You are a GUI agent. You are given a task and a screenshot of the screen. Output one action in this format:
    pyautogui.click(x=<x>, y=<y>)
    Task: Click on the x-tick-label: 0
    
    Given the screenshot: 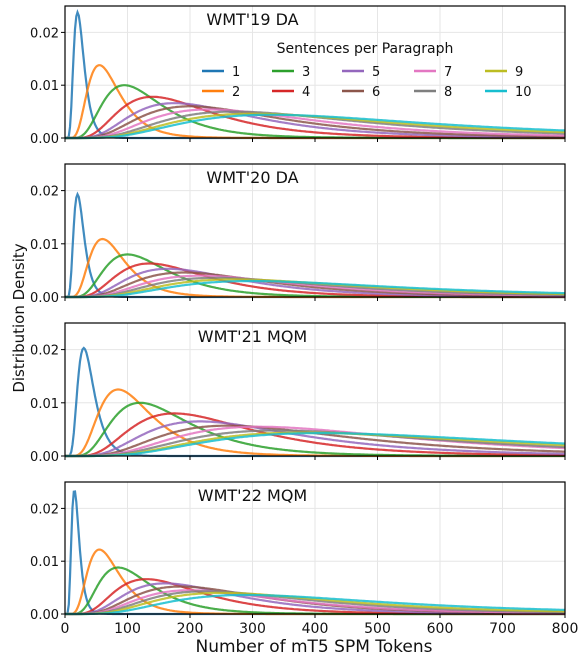 What is the action you would take?
    pyautogui.click(x=65, y=629)
    